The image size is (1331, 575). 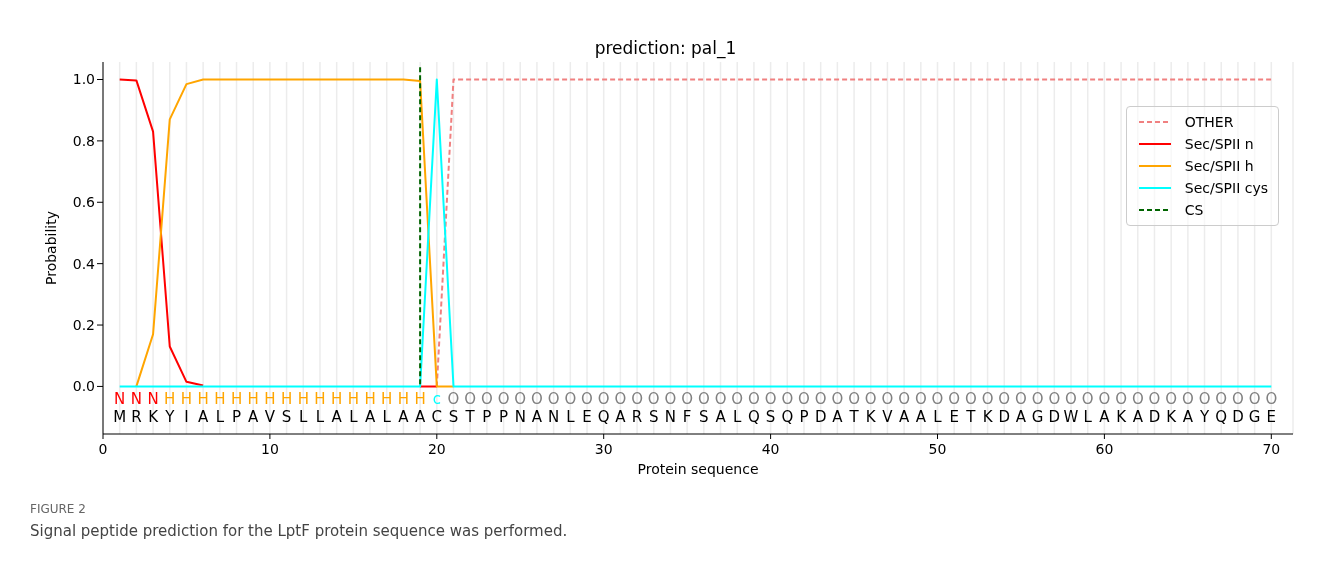 What do you see at coordinates (1219, 166) in the screenshot?
I see `legend-label: Sec/SPII h` at bounding box center [1219, 166].